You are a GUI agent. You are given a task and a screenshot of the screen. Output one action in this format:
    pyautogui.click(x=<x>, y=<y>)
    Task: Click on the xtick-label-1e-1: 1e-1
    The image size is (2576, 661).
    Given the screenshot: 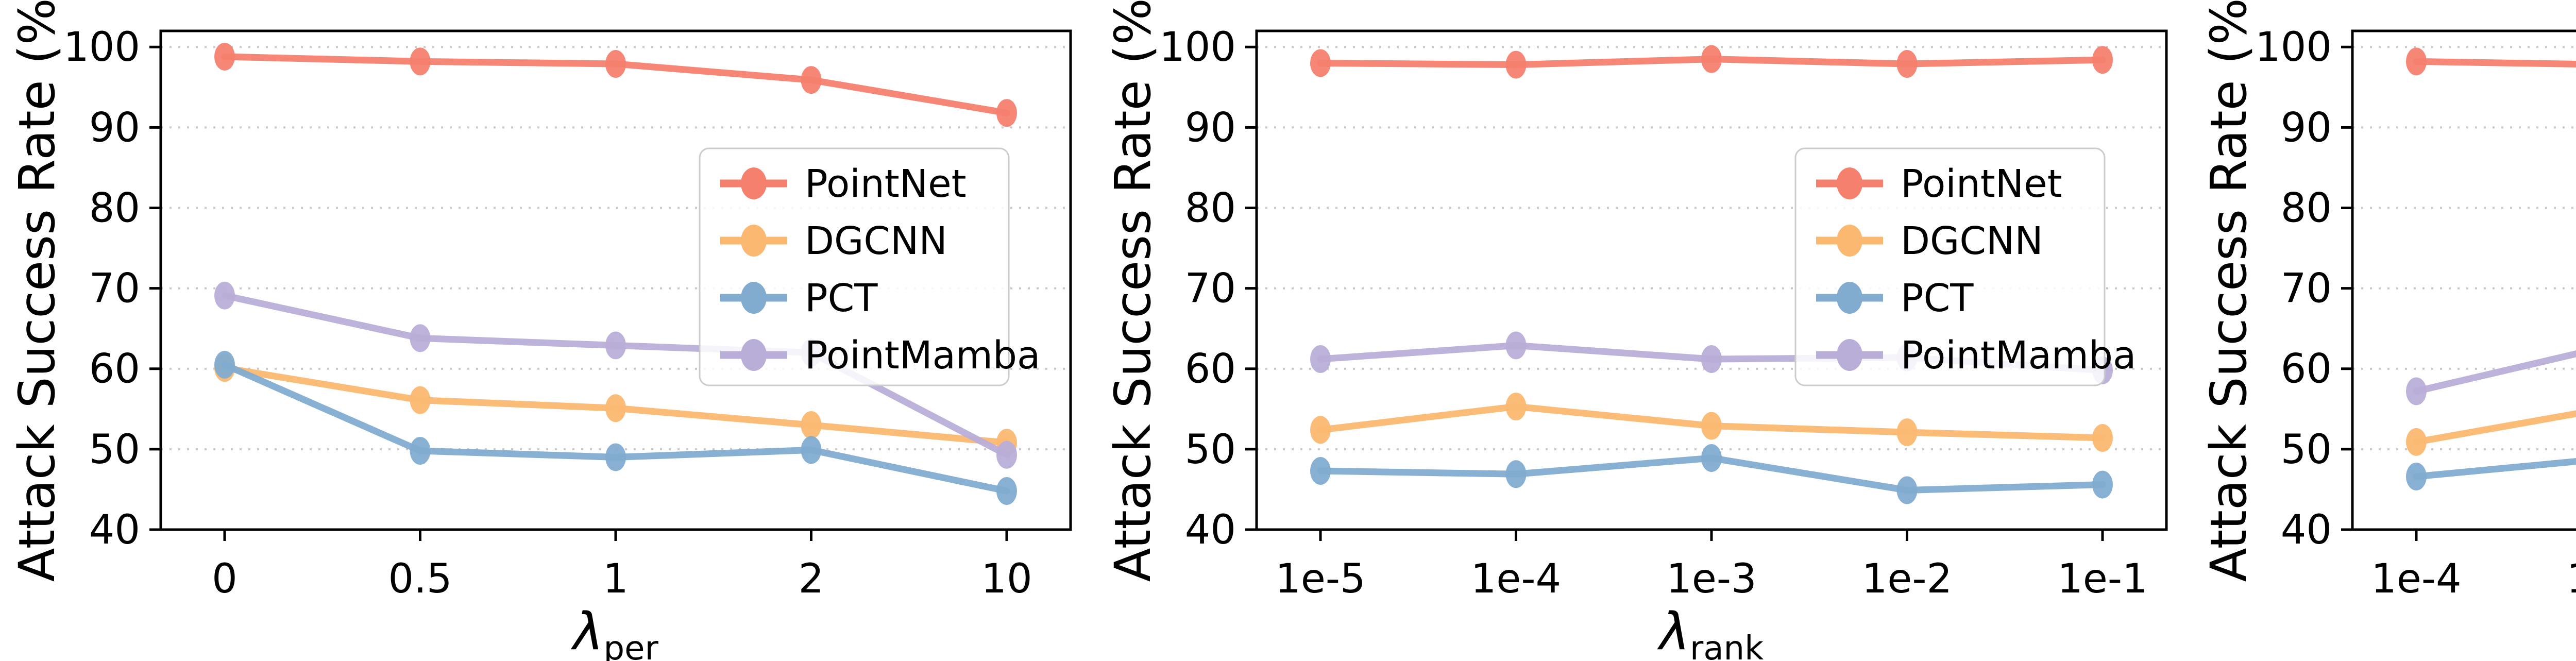 What is the action you would take?
    pyautogui.click(x=2102, y=579)
    